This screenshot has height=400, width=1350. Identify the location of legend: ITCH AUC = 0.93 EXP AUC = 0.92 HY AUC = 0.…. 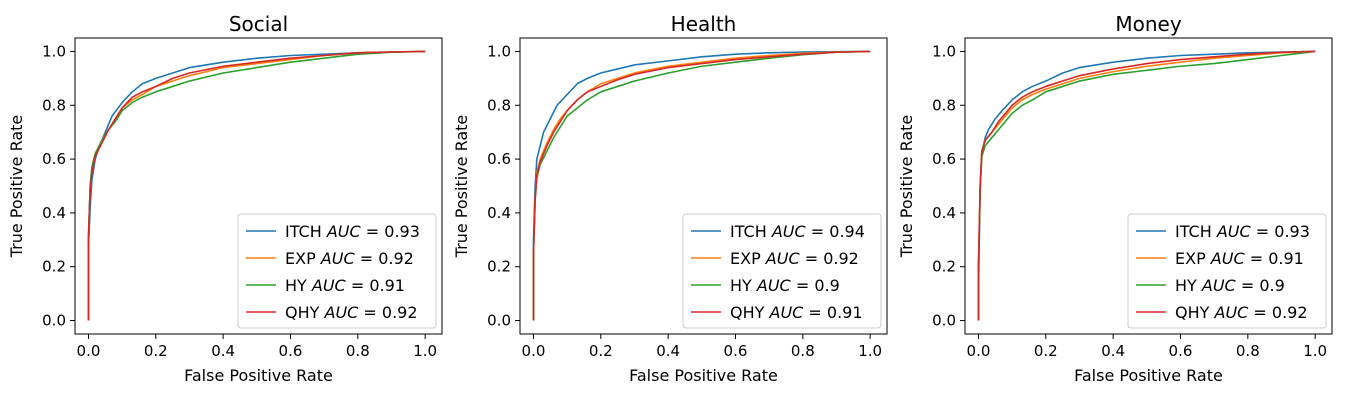
(337, 271).